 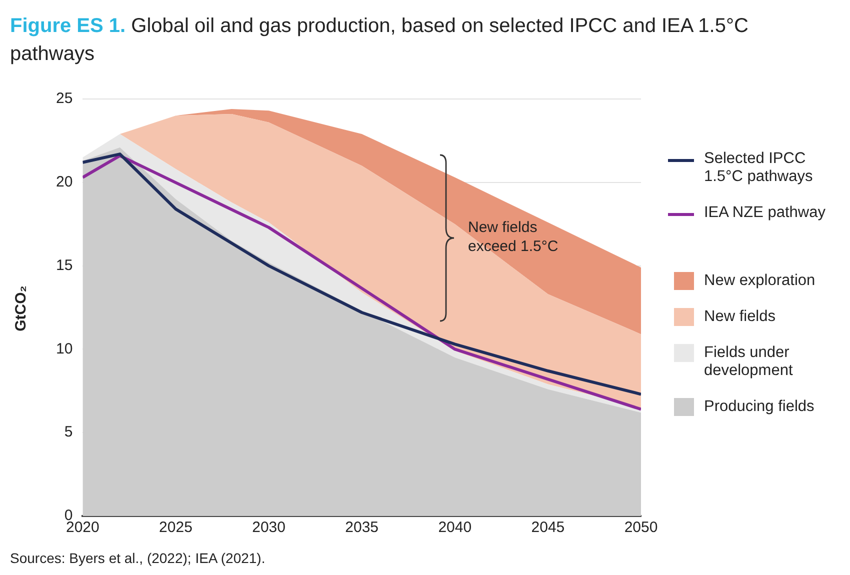 What do you see at coordinates (64, 182) in the screenshot?
I see `y-tick-label: 20` at bounding box center [64, 182].